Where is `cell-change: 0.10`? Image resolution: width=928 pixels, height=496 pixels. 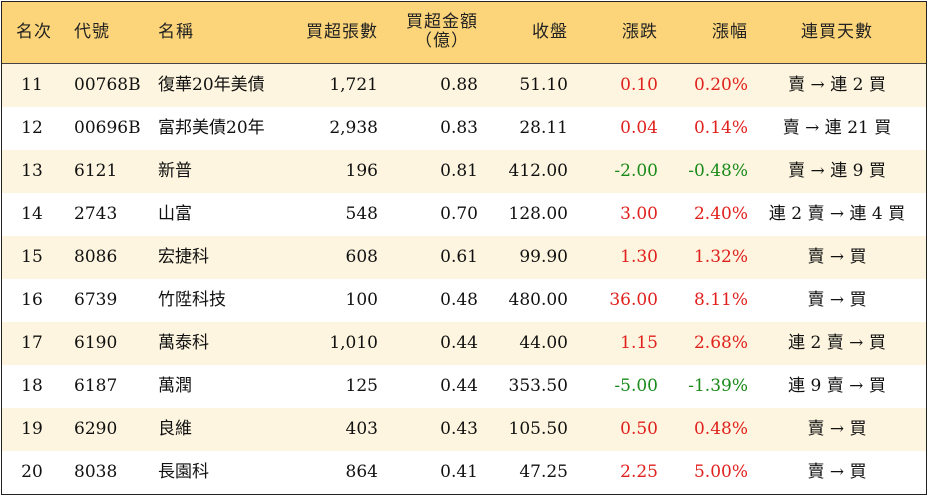
cell-change: 0.10 is located at coordinates (639, 84).